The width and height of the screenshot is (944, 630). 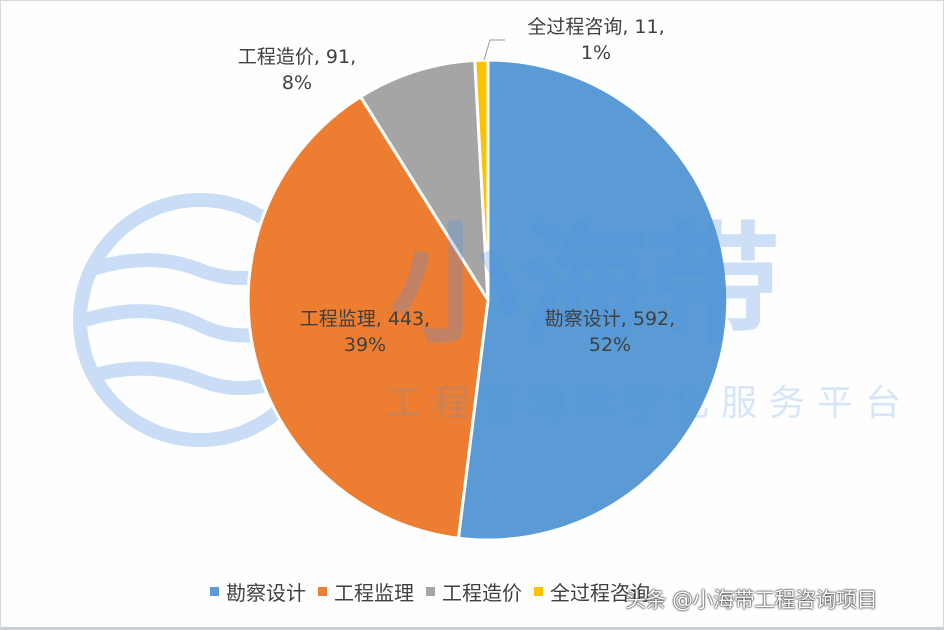 What do you see at coordinates (494, 50) in the screenshot?
I see `leader-line` at bounding box center [494, 50].